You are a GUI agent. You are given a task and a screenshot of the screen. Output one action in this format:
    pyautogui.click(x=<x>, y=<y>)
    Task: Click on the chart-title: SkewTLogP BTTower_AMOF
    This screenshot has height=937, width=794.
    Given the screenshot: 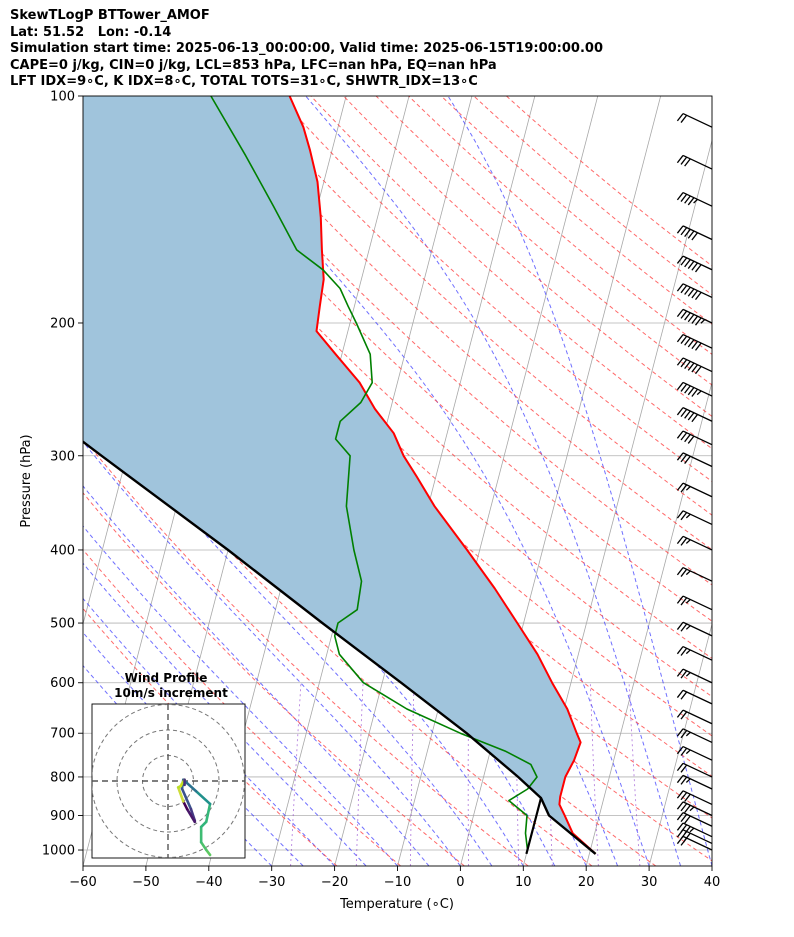 What is the action you would take?
    pyautogui.click(x=110, y=15)
    